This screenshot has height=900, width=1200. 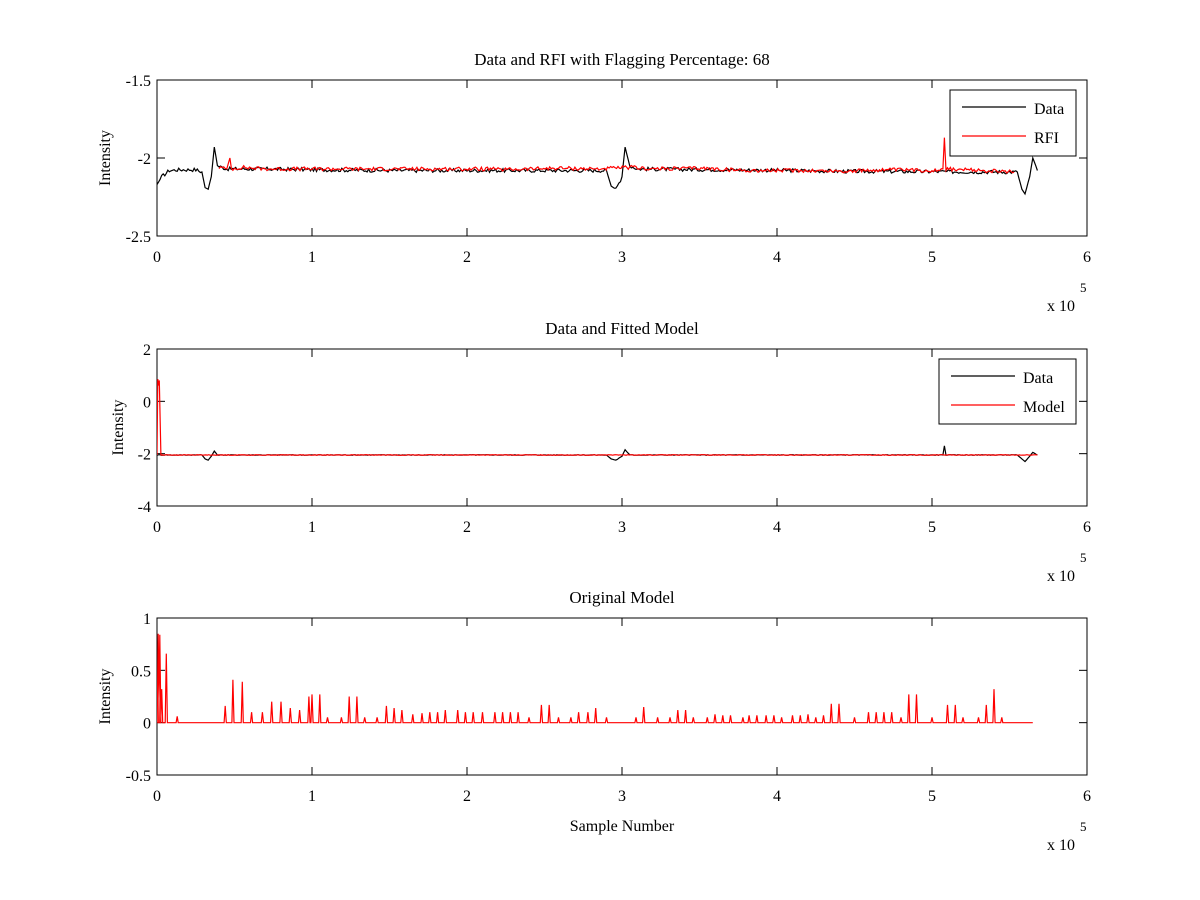 What do you see at coordinates (144, 507) in the screenshot?
I see `y-tick-label: -4` at bounding box center [144, 507].